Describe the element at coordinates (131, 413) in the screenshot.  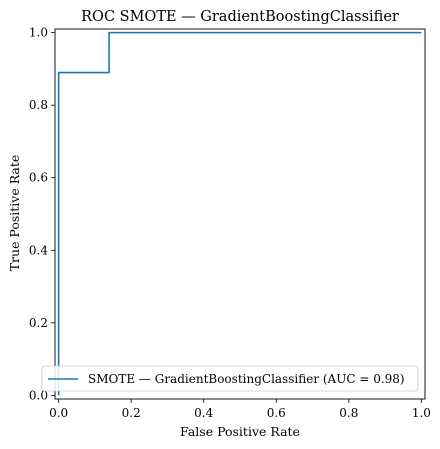
I see `x-tick-label: 0.2` at that location.